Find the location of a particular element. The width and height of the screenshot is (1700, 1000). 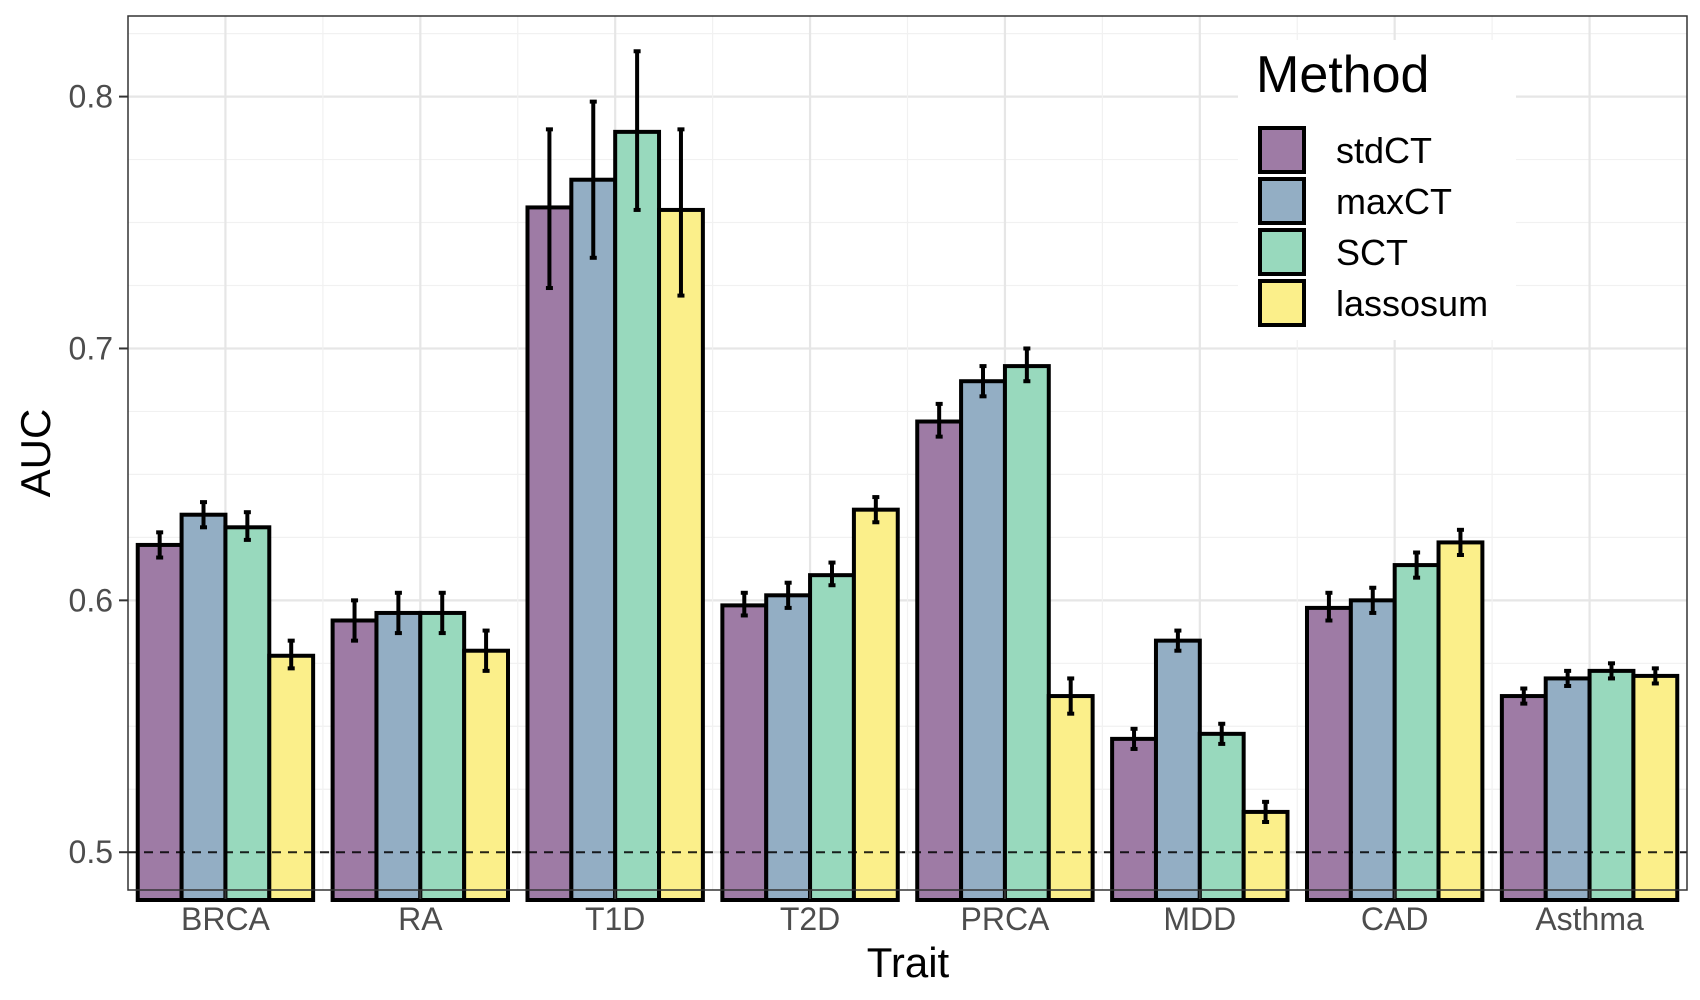

legend-key-lassosum is located at coordinates (1282, 303).